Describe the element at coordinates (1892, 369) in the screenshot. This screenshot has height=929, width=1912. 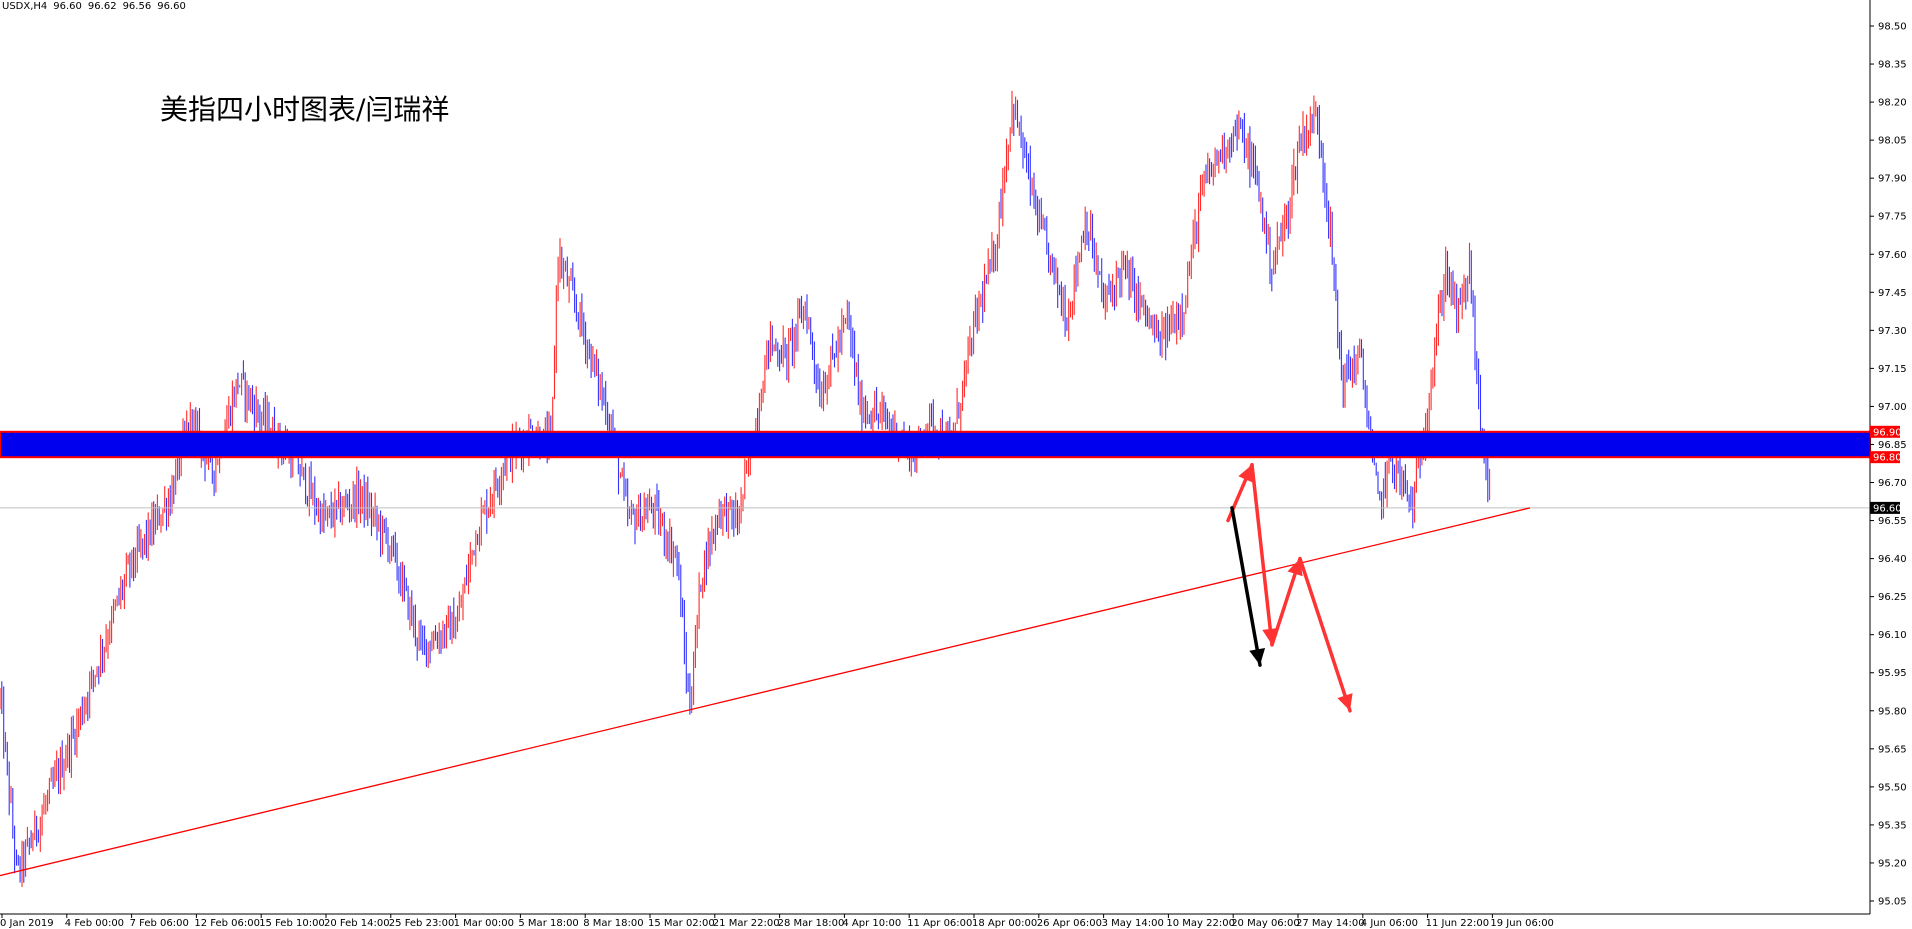
I see `y-tick-label: 97.15` at that location.